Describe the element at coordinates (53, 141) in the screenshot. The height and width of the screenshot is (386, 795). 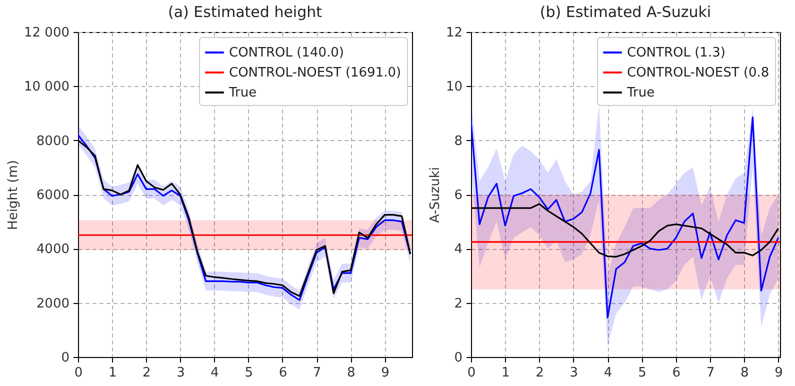
I see `y-tick-label: 8000` at that location.